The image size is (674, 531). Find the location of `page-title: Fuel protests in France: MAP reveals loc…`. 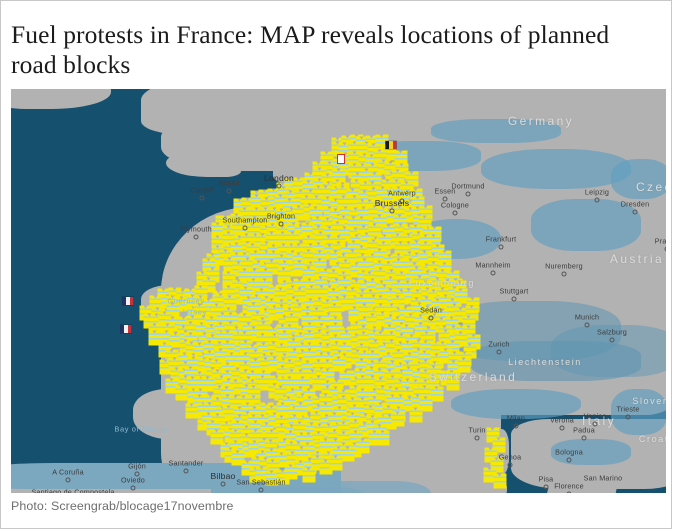

page-title: Fuel protests in France: MAP reveals loc… is located at coordinates (310, 50).